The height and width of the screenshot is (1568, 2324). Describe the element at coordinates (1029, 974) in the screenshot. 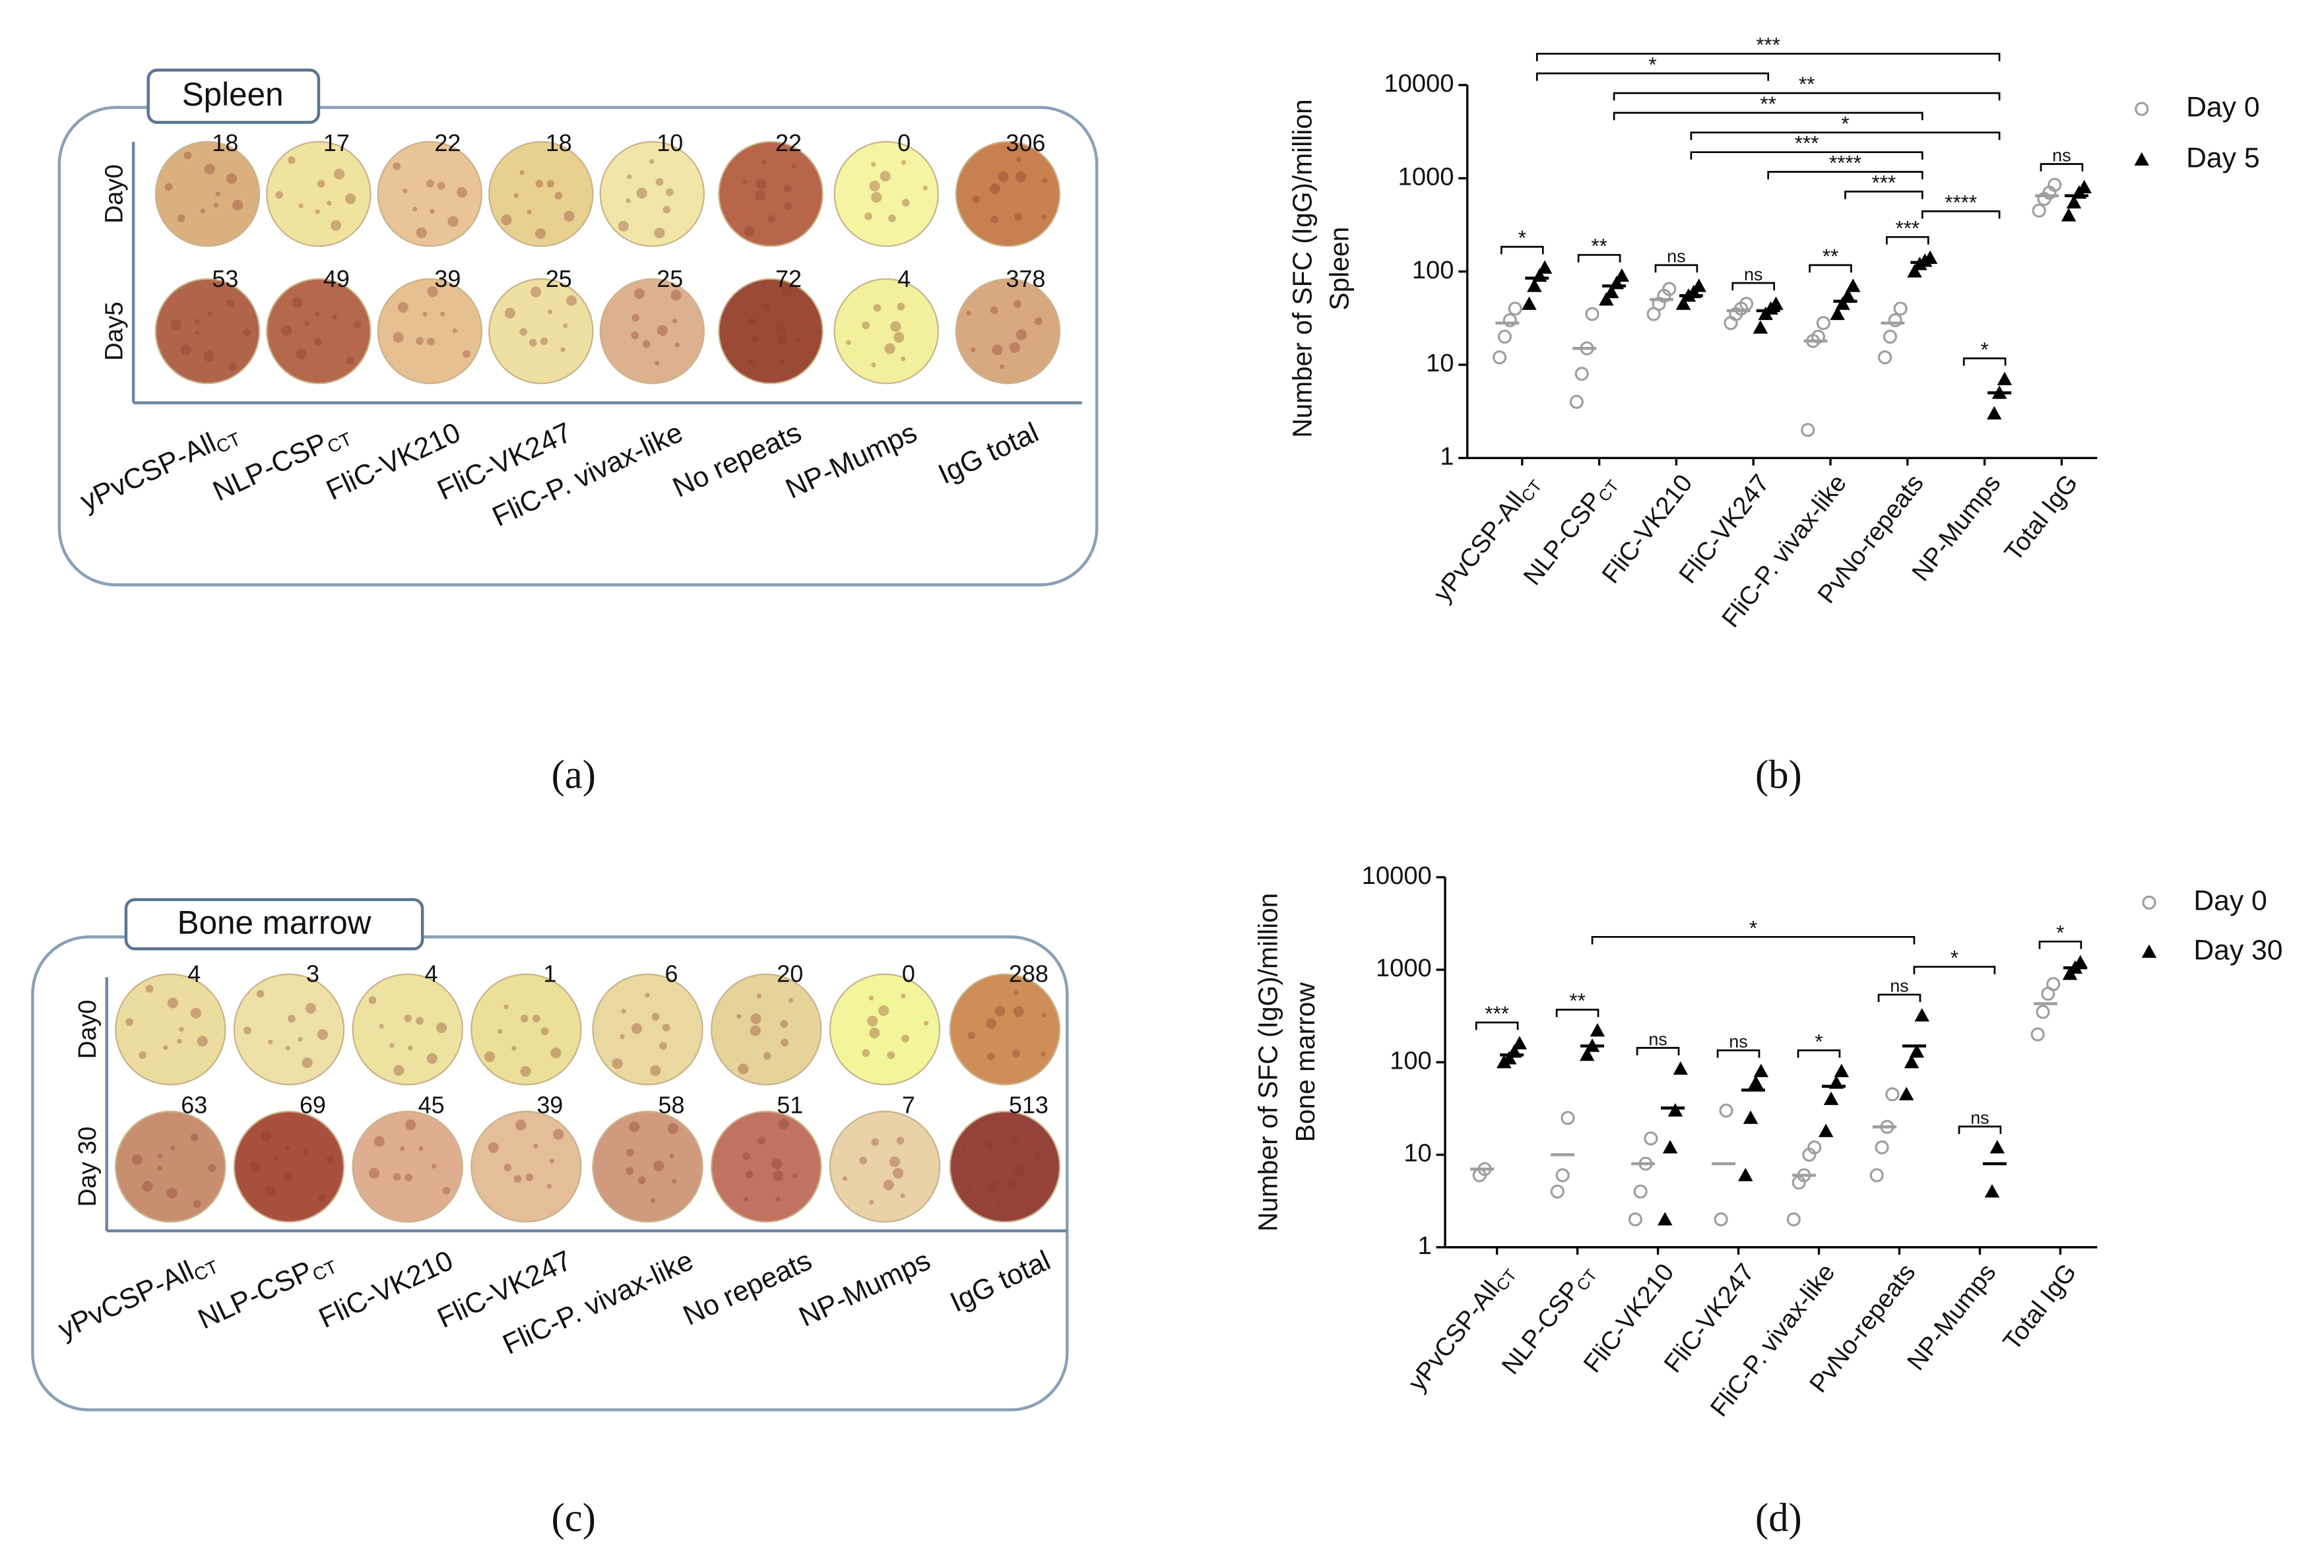

I see `well-count: 288` at that location.